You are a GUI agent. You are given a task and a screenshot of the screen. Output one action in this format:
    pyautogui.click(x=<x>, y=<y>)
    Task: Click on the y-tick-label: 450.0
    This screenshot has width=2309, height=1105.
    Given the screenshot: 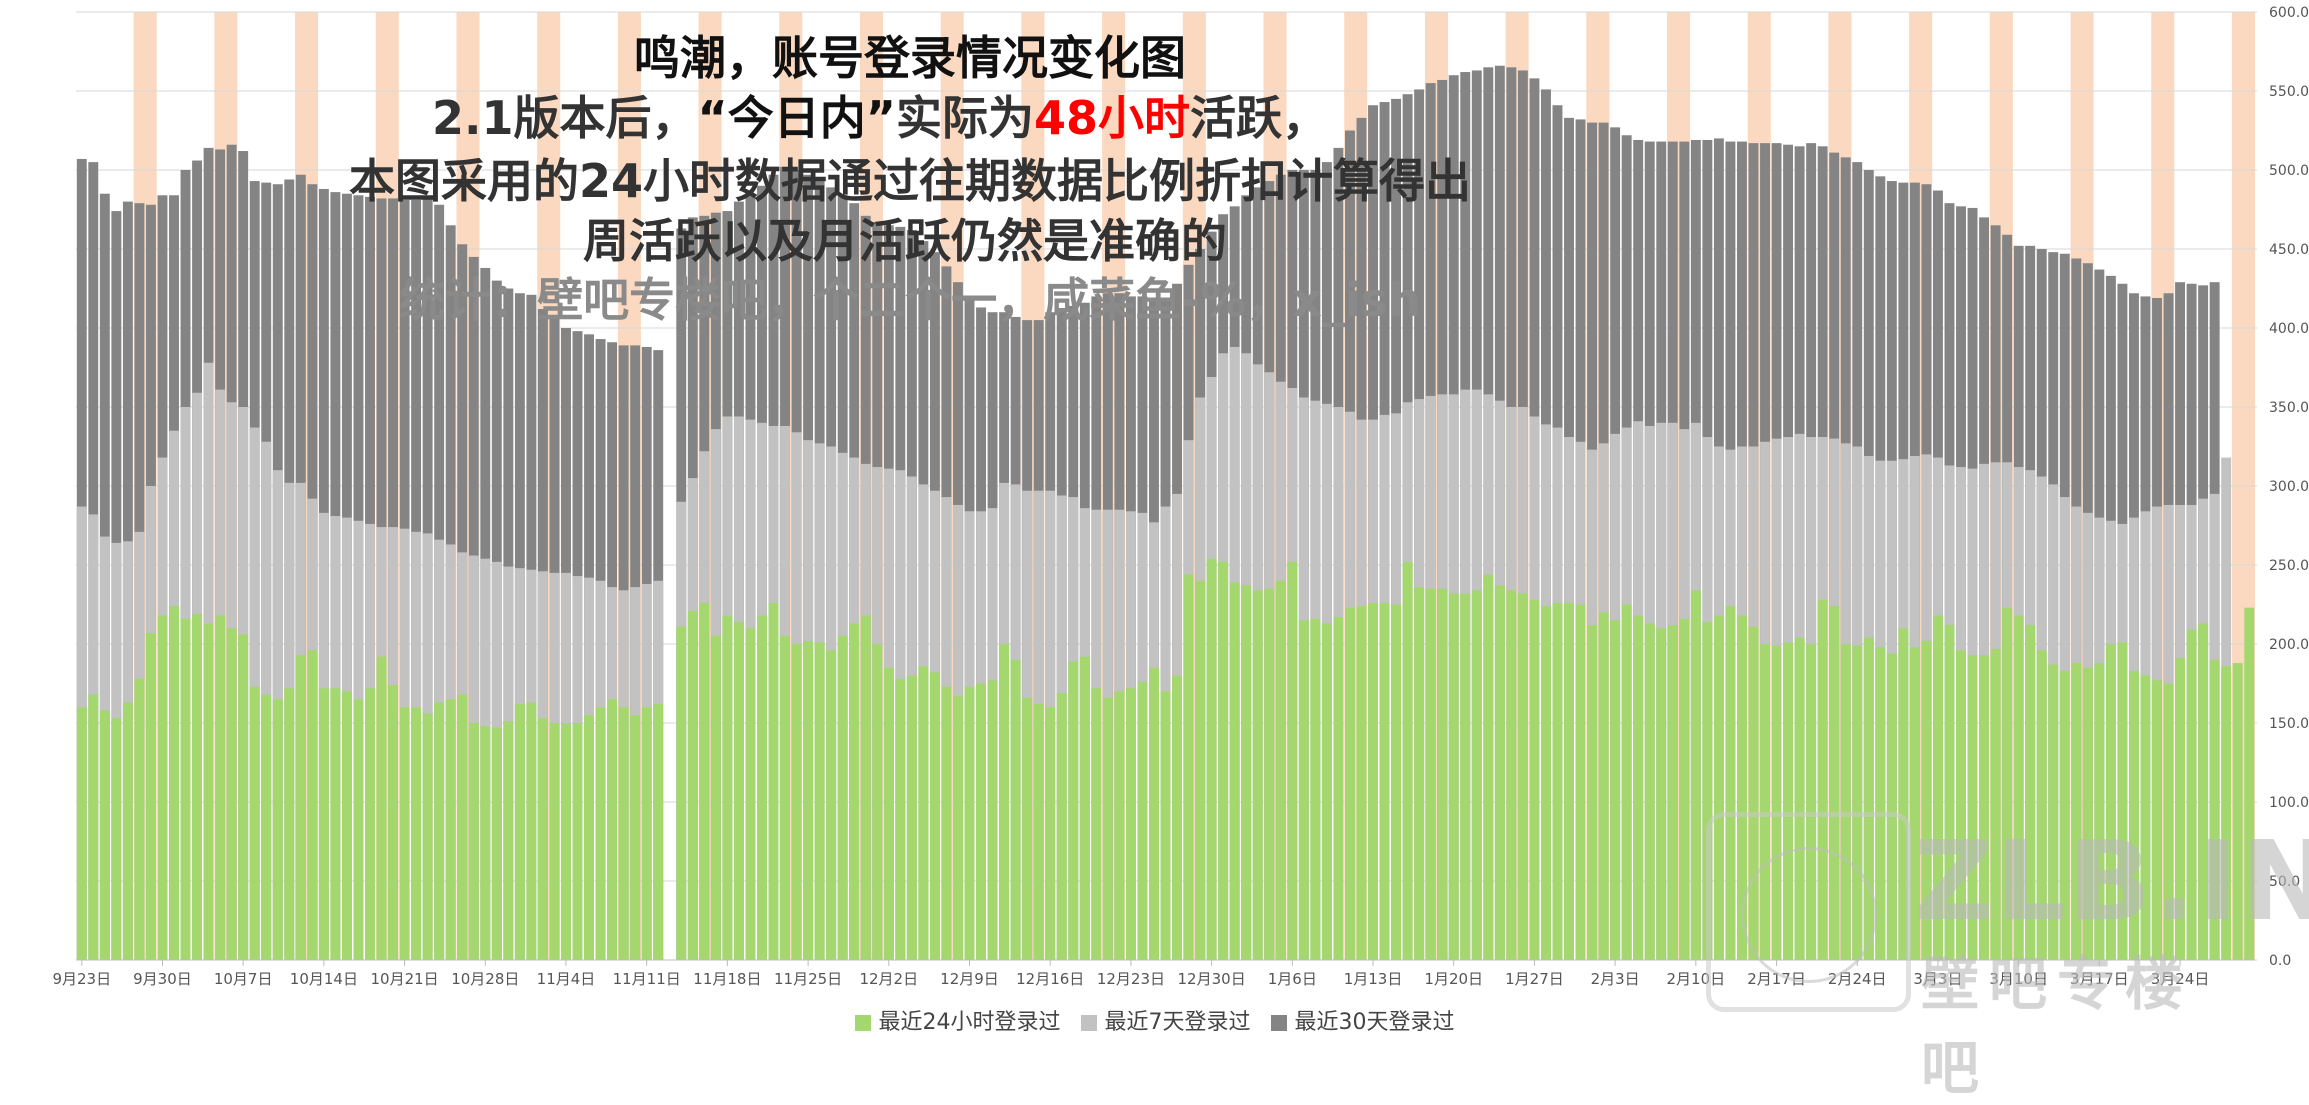 What is the action you would take?
    pyautogui.click(x=2289, y=250)
    